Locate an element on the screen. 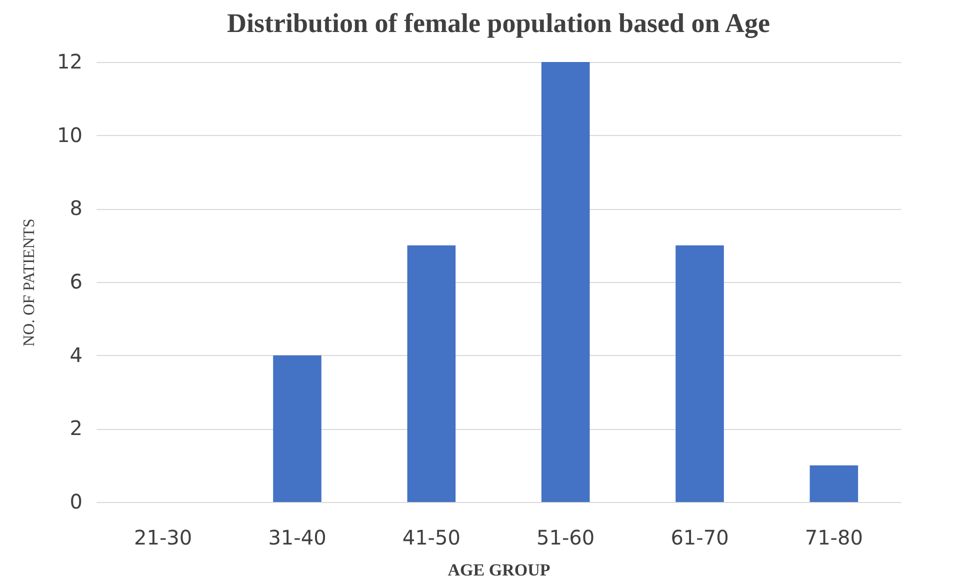  x-tick-label: 61-70 is located at coordinates (699, 538).